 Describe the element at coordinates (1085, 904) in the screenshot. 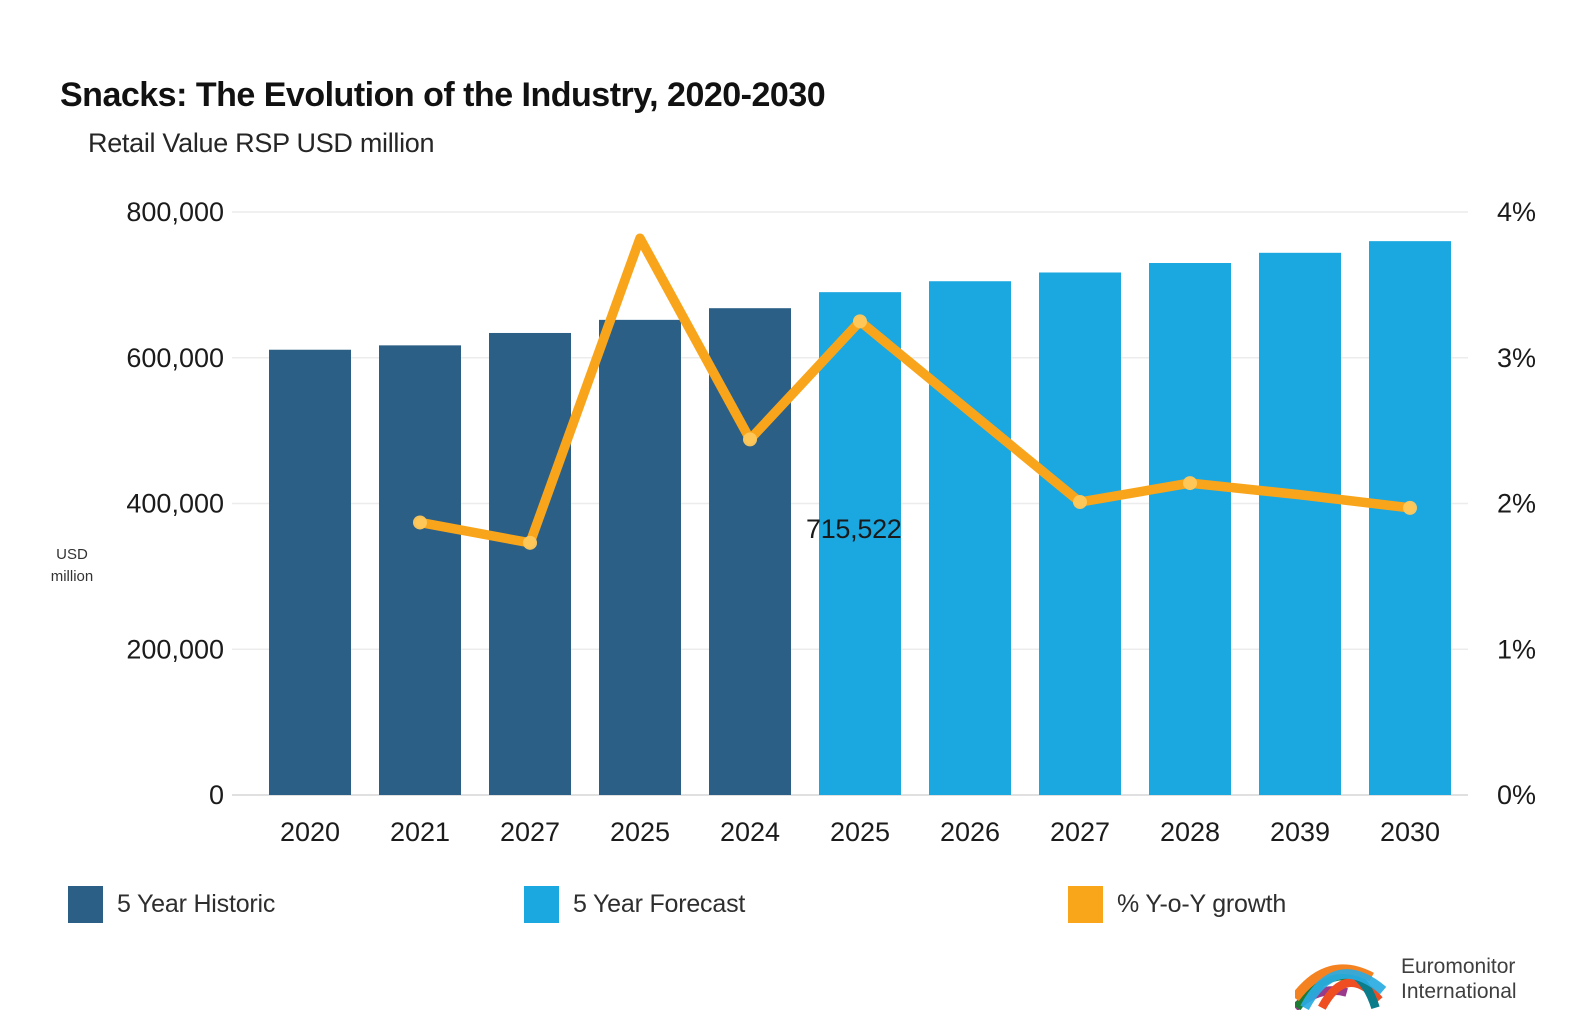

I see `growth-swatch-icon` at that location.